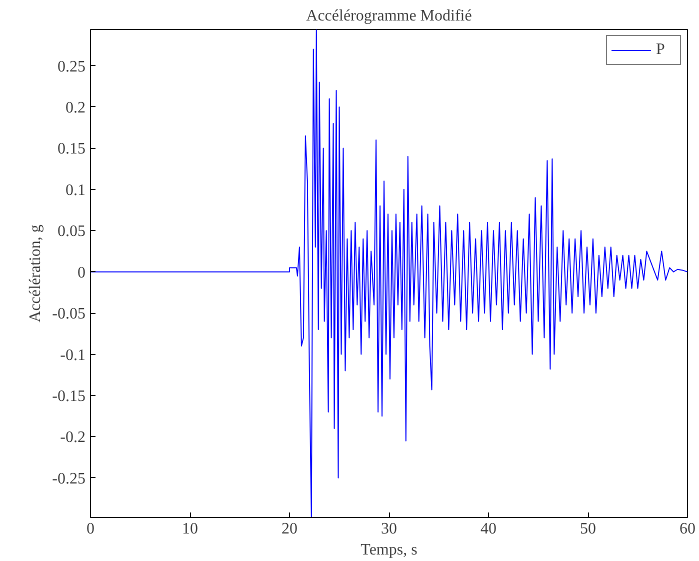 The image size is (699, 561). I want to click on y-tick-label: -0.1, so click(73, 355).